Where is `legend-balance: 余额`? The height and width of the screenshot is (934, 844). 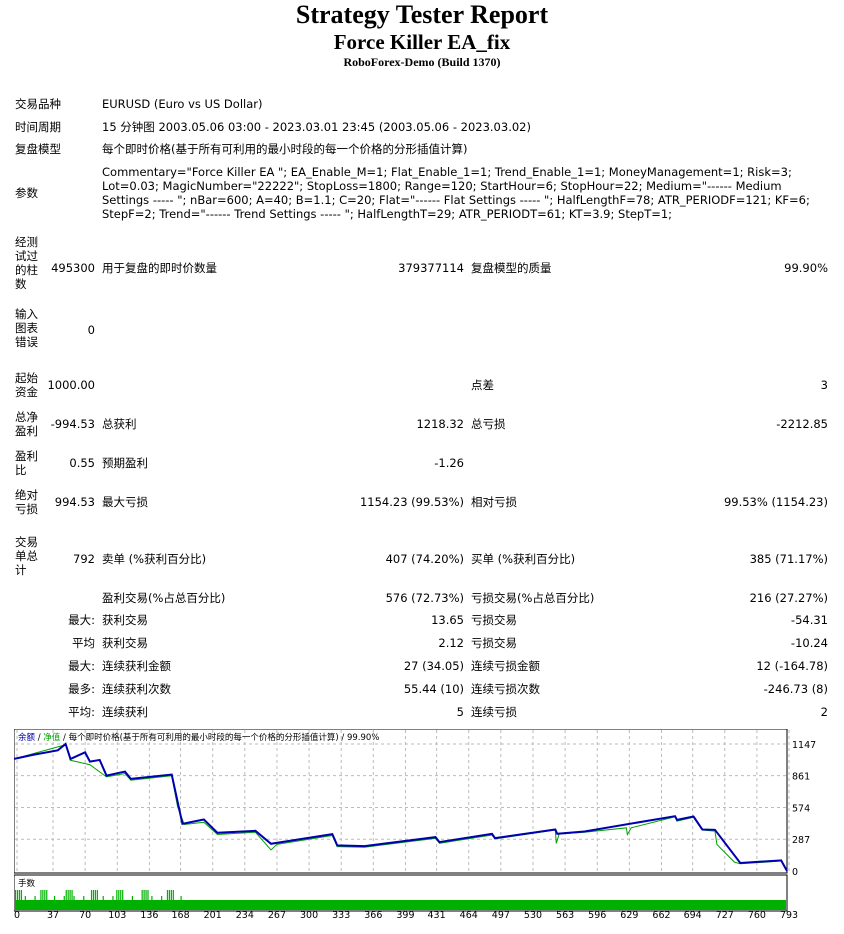 legend-balance: 余额 is located at coordinates (27, 737).